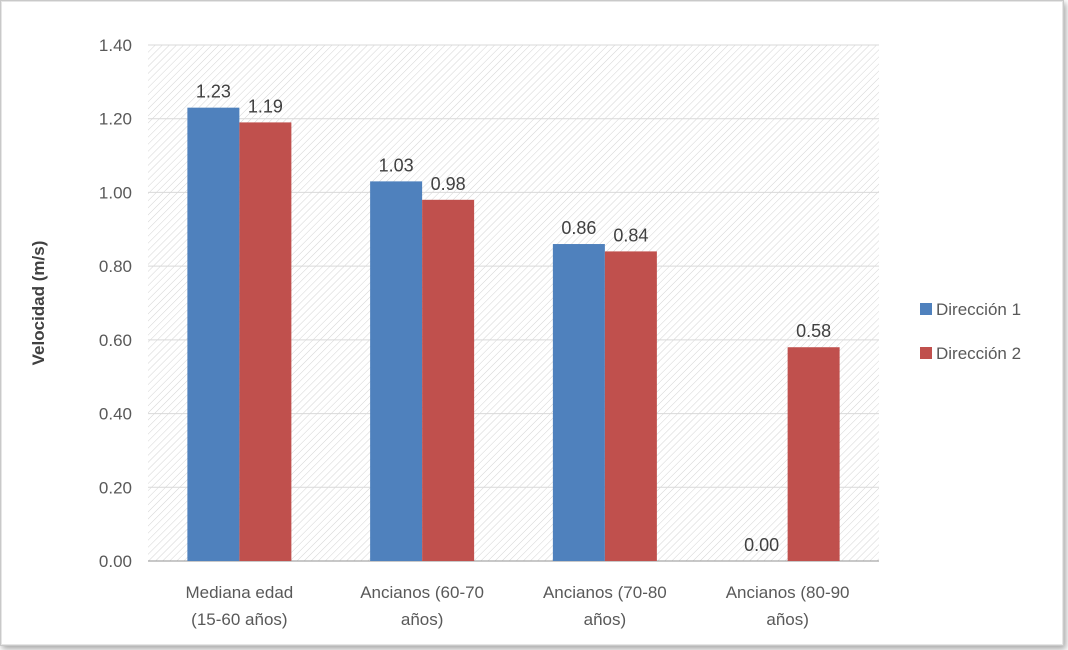 The width and height of the screenshot is (1068, 650). What do you see at coordinates (239, 619) in the screenshot?
I see `x-tick-label: (15-60 años)` at bounding box center [239, 619].